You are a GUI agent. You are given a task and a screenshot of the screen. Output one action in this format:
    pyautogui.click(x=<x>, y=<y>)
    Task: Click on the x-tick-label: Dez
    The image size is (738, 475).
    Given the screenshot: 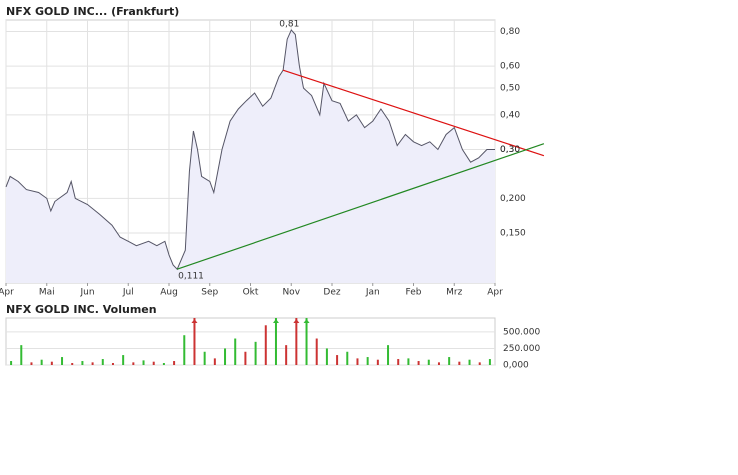 What is the action you would take?
    pyautogui.click(x=331, y=293)
    